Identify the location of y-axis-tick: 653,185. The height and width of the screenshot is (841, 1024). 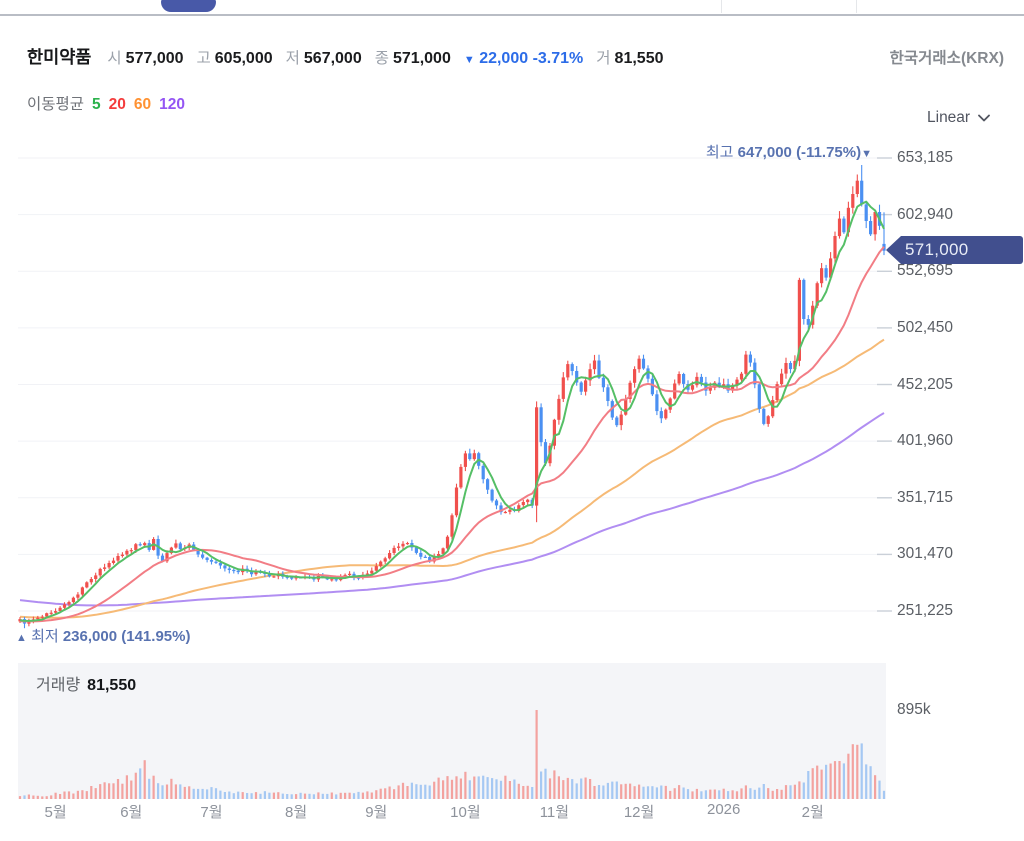
(925, 157).